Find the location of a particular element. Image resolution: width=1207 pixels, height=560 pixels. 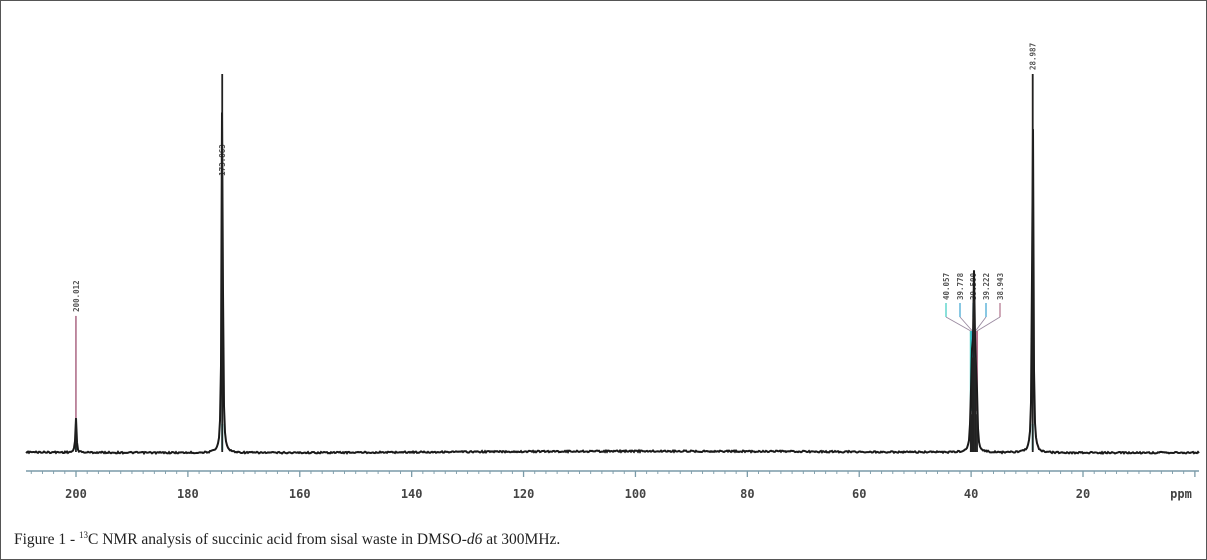

x-tick-label: 120 is located at coordinates (524, 494).